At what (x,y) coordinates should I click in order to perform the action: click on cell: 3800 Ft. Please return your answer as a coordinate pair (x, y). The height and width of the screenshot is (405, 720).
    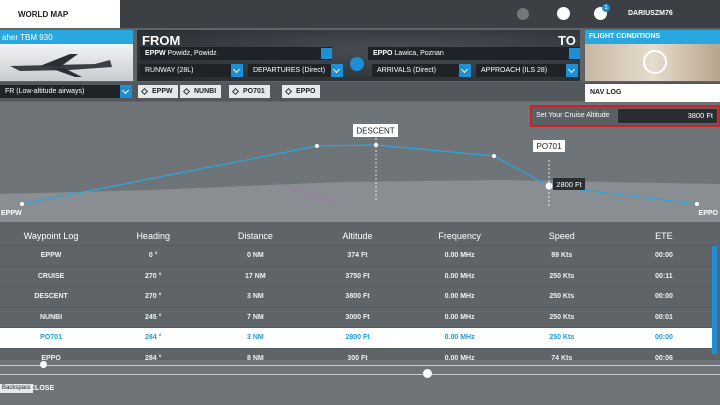
    Looking at the image, I should click on (357, 296).